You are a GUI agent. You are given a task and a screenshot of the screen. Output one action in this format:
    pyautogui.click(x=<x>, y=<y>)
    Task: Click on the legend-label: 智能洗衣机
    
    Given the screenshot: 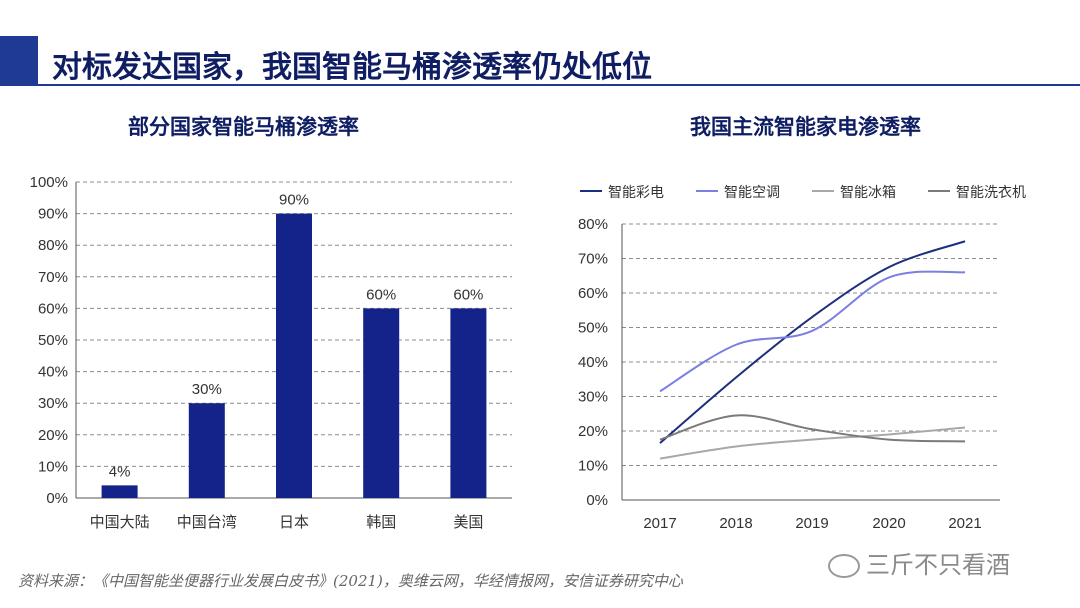 What is the action you would take?
    pyautogui.click(x=991, y=193)
    